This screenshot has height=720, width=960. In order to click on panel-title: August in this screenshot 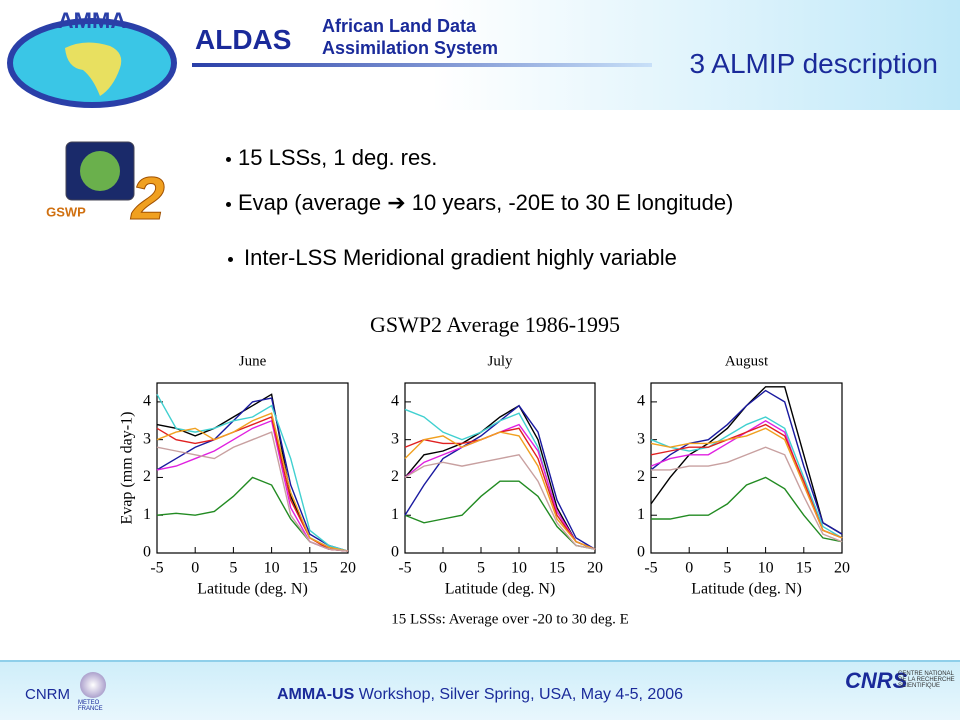, I will do `click(747, 361)`.